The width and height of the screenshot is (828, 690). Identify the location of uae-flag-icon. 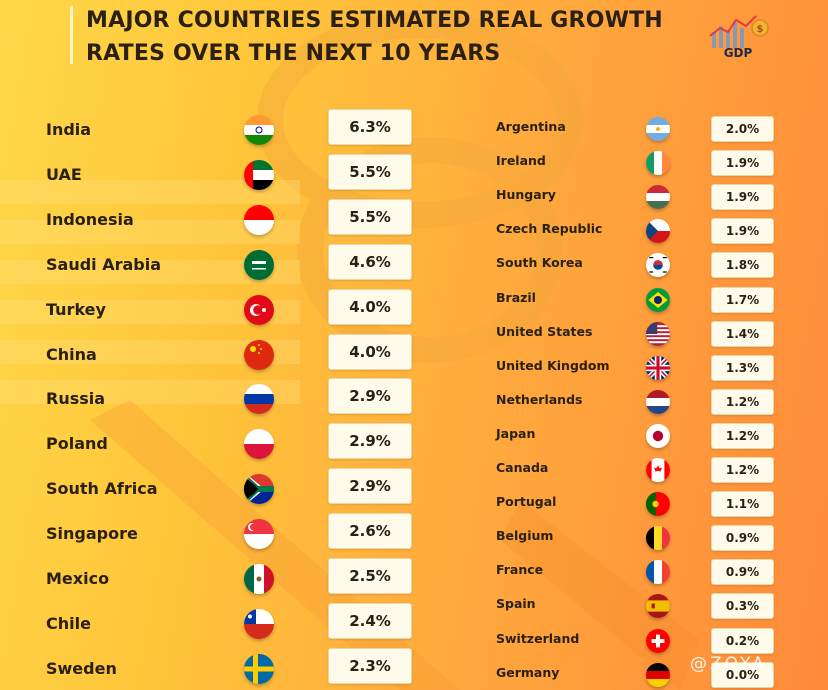
(259, 174).